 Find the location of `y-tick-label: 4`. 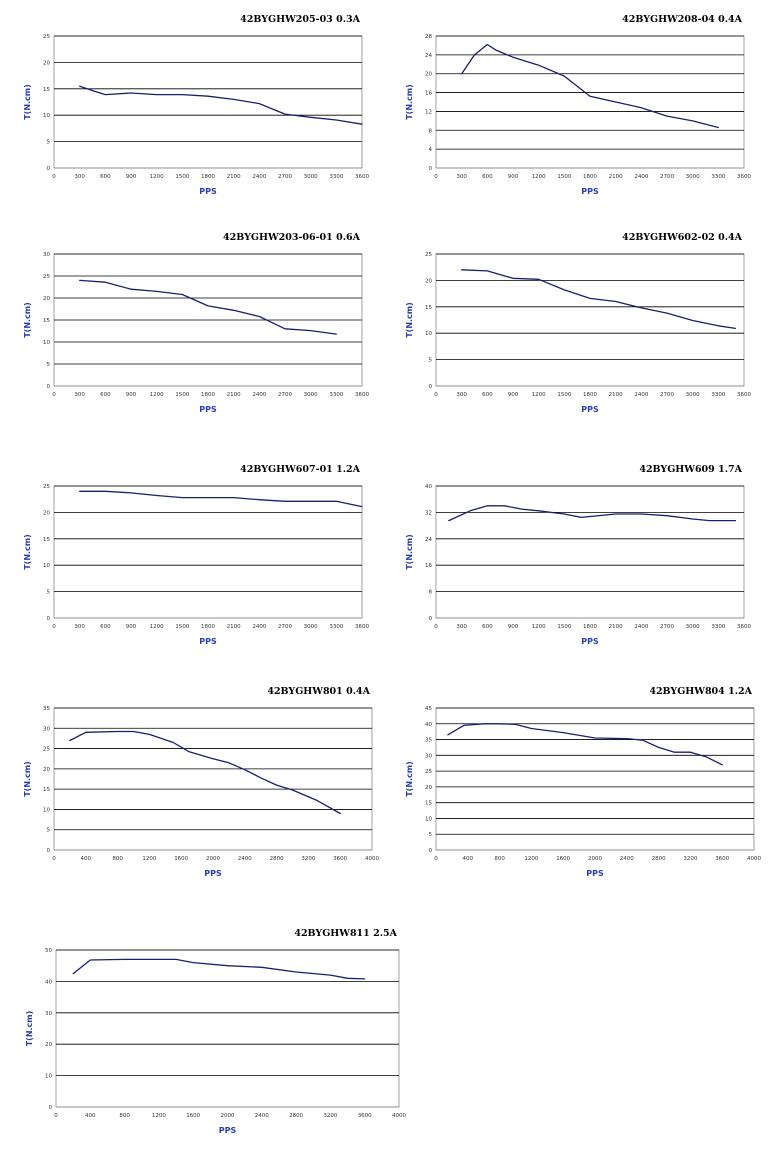

y-tick-label: 4 is located at coordinates (431, 150).